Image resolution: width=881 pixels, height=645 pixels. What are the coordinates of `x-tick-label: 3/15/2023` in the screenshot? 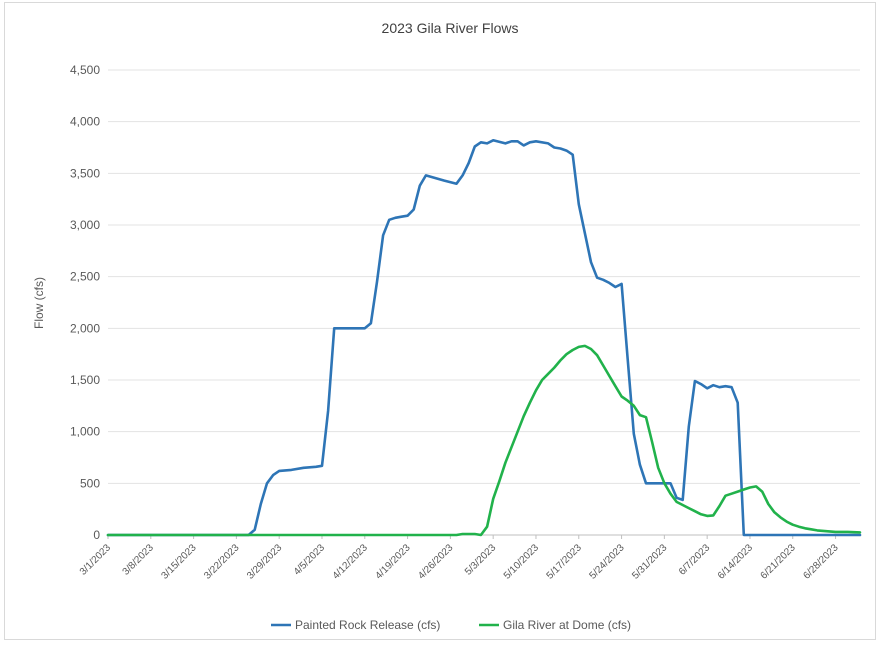 It's located at (179, 562).